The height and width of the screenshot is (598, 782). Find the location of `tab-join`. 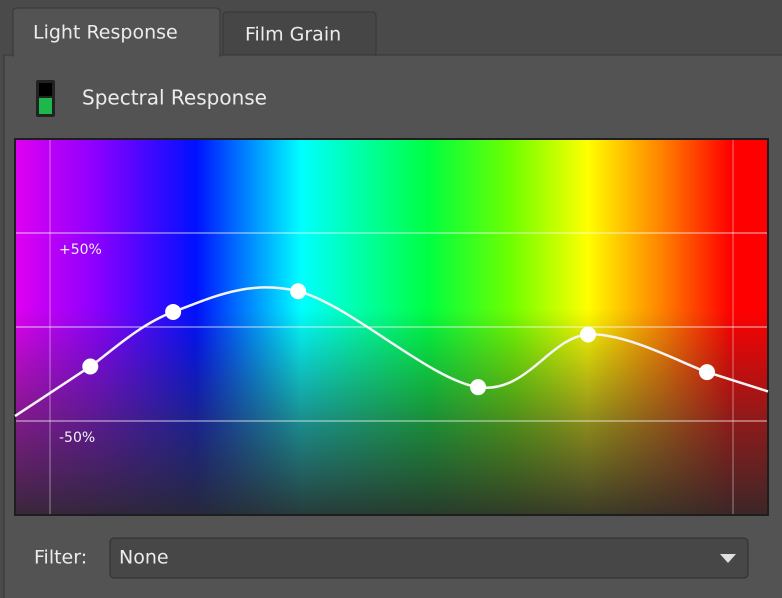

tab-join is located at coordinates (116, 55).